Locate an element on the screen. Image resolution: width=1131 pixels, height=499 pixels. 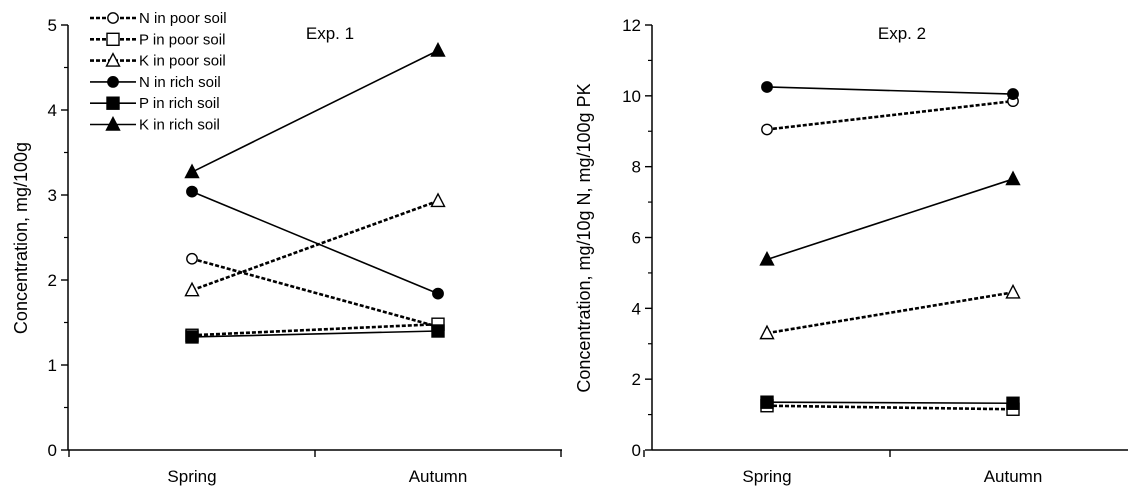
y-axis-title: Concentration, mg/10g N, mg/100g PK is located at coordinates (584, 237).